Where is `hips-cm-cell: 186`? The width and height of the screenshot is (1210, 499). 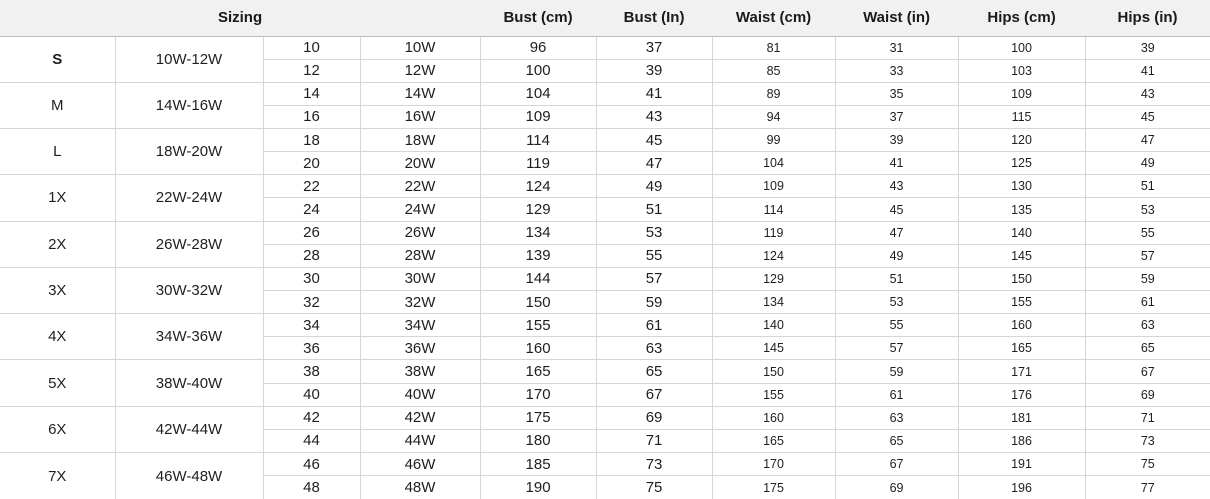 hips-cm-cell: 186 is located at coordinates (1021, 441).